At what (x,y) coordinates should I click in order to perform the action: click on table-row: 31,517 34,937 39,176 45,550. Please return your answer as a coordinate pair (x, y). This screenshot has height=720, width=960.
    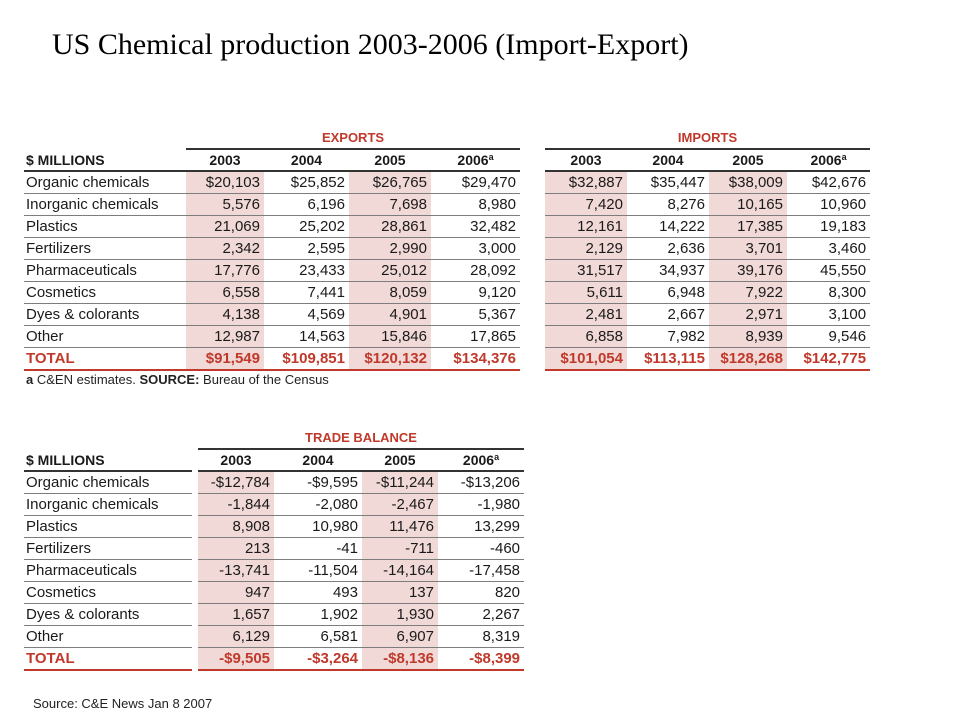
    Looking at the image, I should click on (708, 270).